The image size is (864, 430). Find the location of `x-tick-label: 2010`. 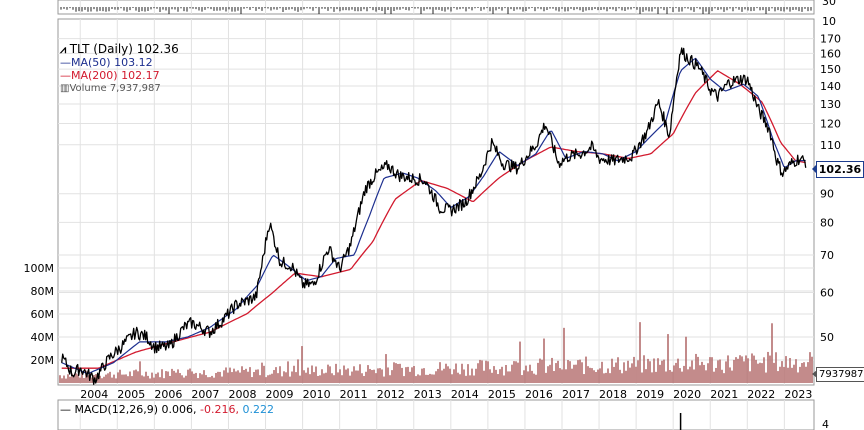

x-tick-label: 2010 is located at coordinates (317, 394).